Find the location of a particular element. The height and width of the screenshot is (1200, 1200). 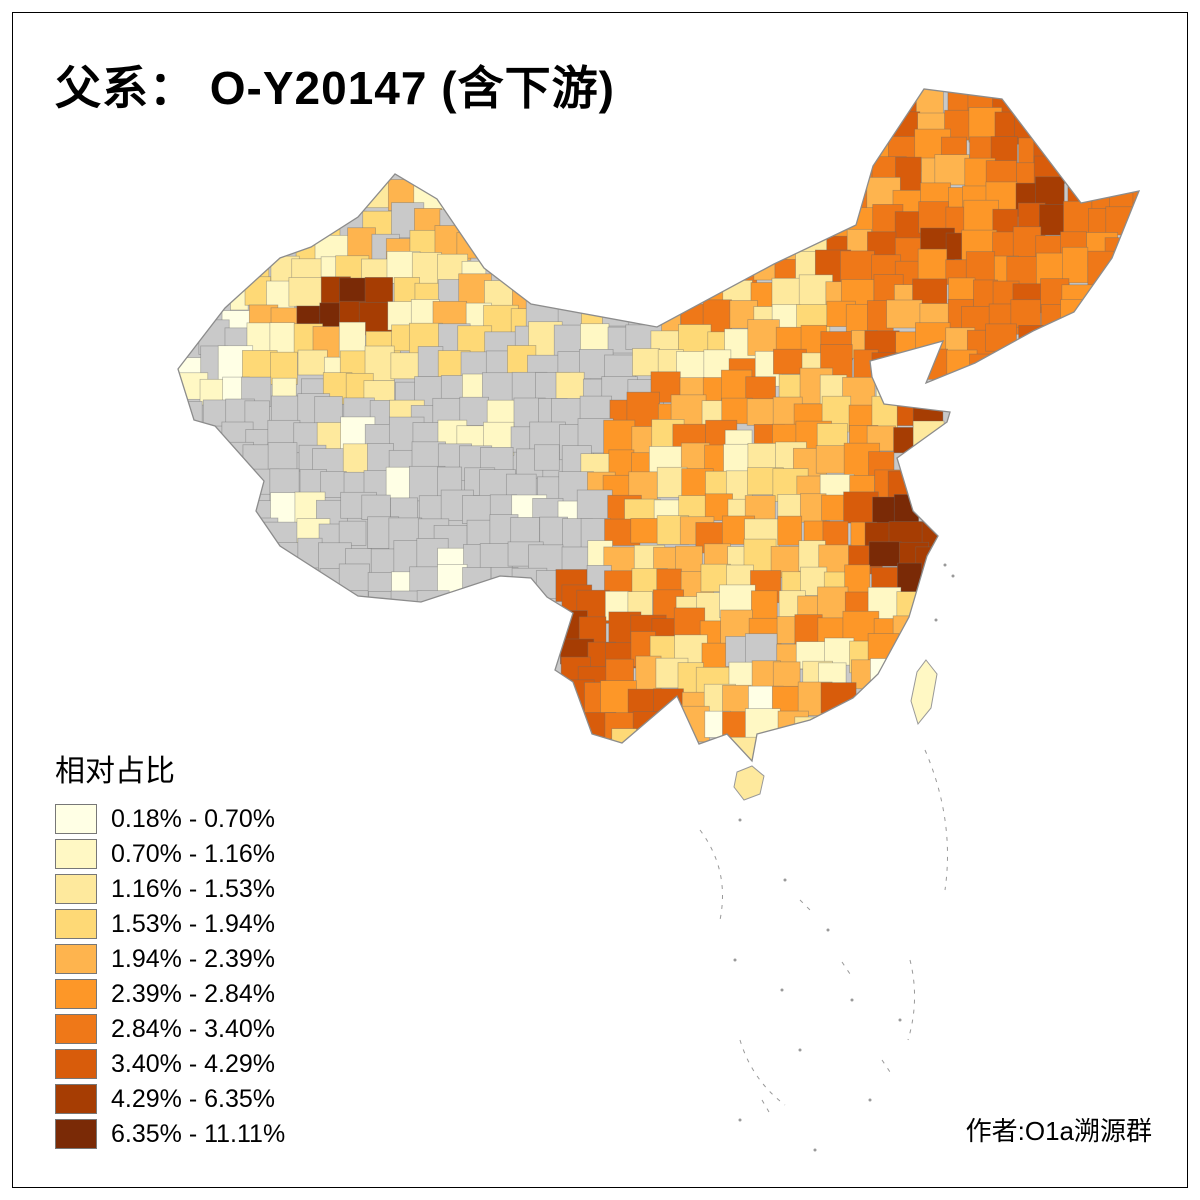

legend-label: 0.18% - 0.70% is located at coordinates (193, 818).